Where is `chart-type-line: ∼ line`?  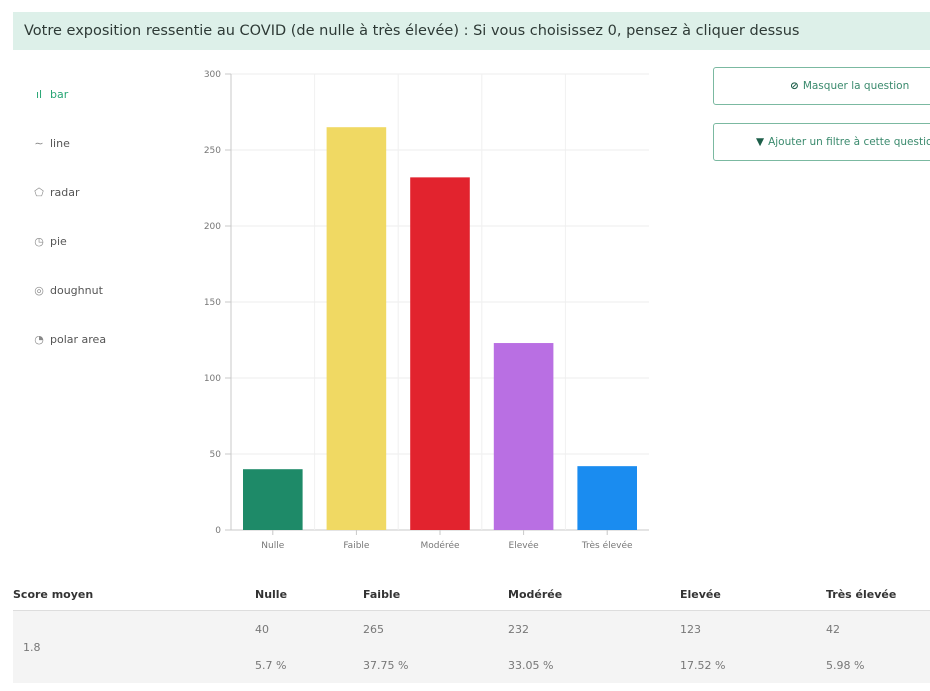
chart-type-line: ∼ line is located at coordinates (69, 143).